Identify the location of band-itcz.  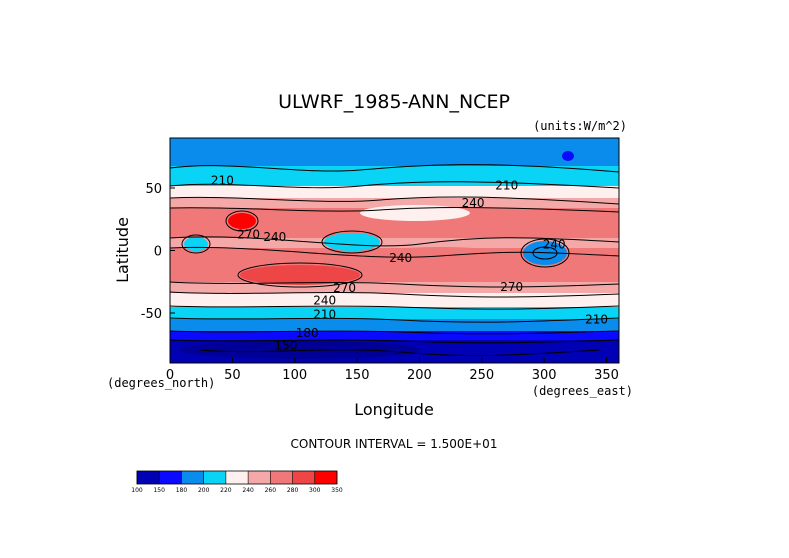
(394, 243).